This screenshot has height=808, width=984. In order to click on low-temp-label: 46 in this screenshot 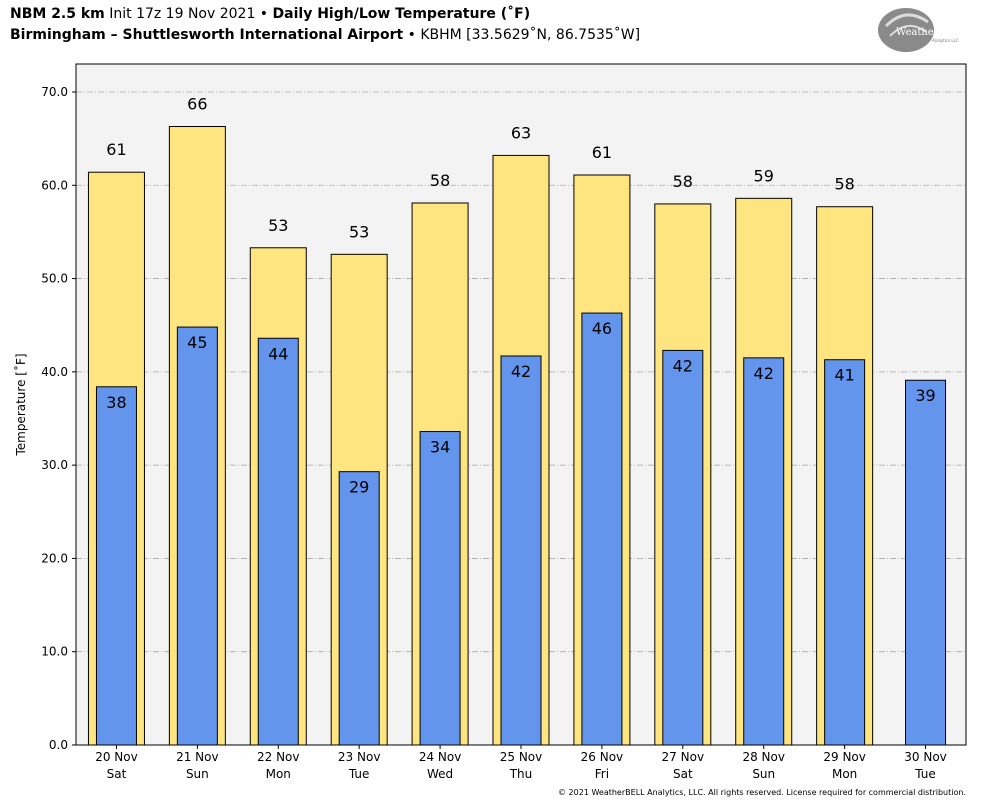, I will do `click(602, 328)`.